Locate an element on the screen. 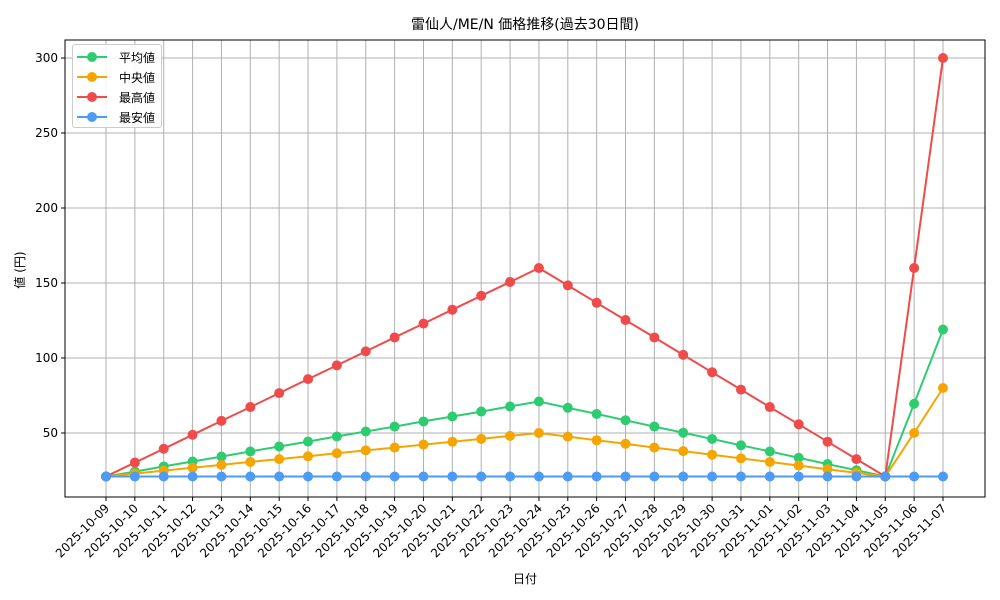 This screenshot has height=600, width=1000. legend: 平均値 中央値 最高値 最安値 is located at coordinates (117, 86).